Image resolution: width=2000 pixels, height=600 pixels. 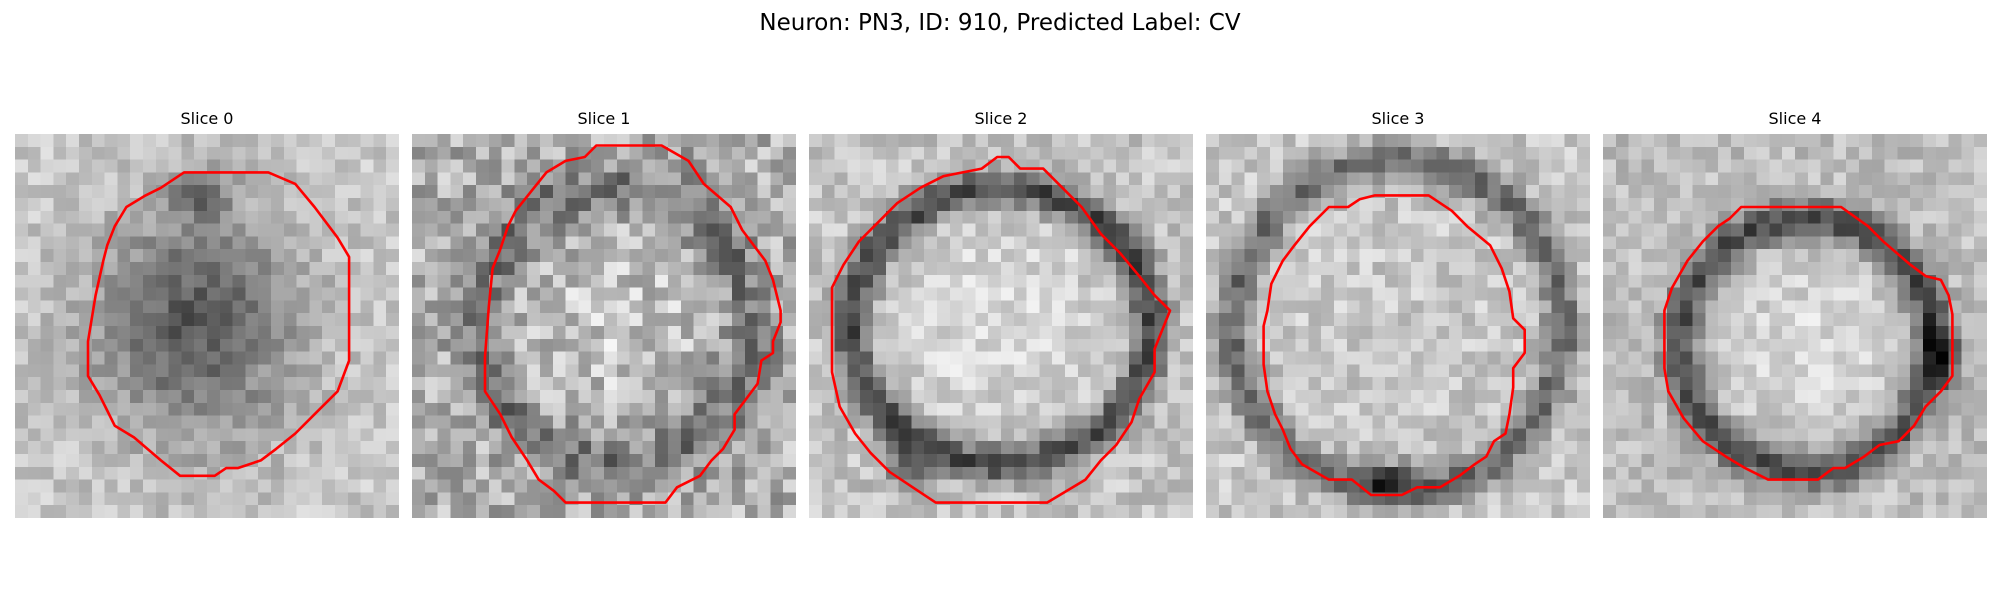 What do you see at coordinates (1795, 118) in the screenshot?
I see `slice-title-4: Slice 4` at bounding box center [1795, 118].